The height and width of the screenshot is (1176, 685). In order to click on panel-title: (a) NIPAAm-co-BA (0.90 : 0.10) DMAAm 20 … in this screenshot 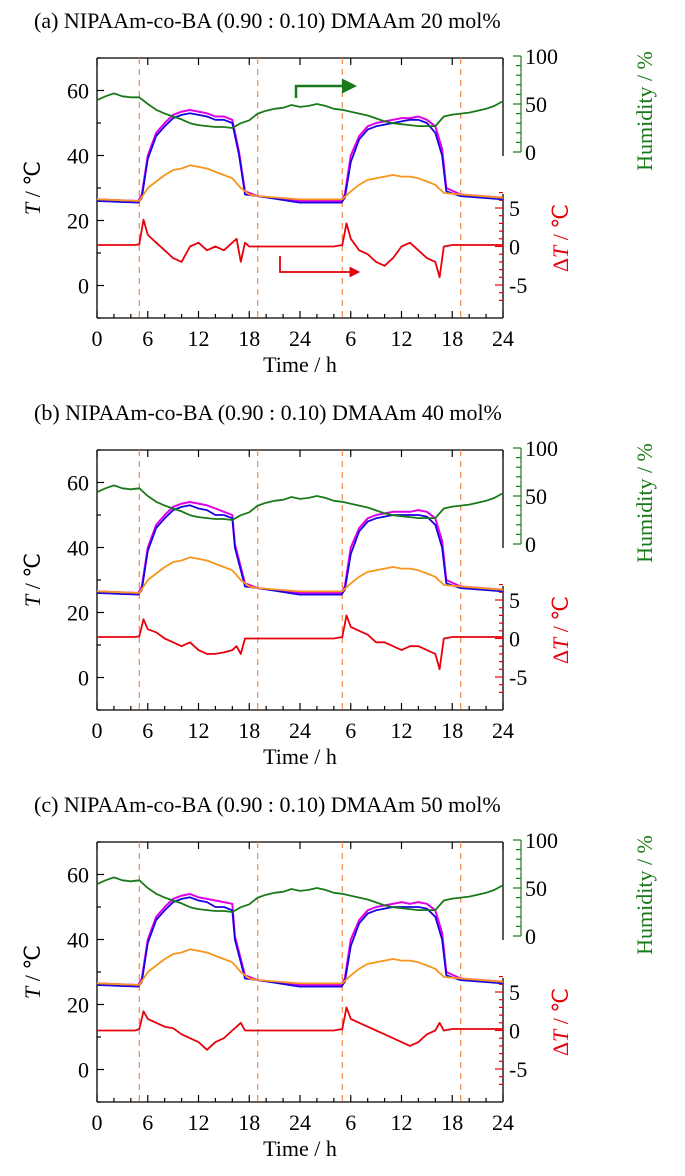, I will do `click(267, 20)`.